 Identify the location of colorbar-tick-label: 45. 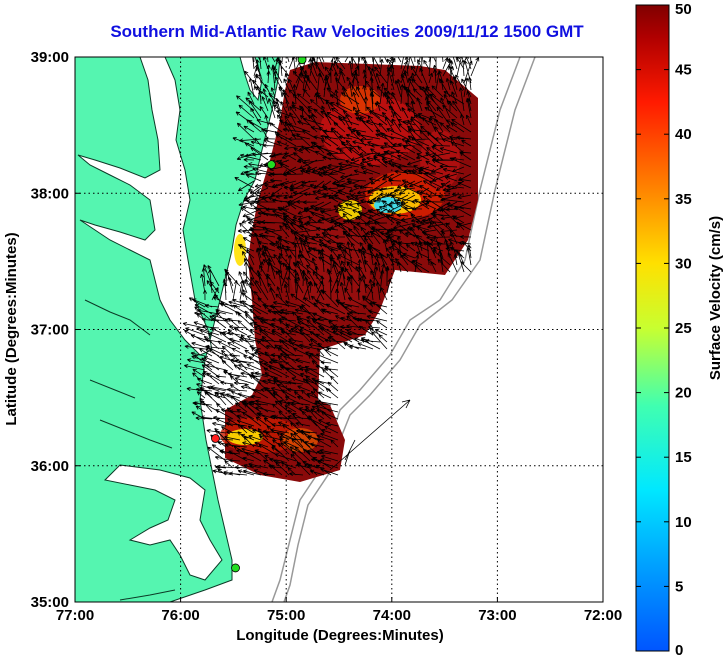
(683, 70).